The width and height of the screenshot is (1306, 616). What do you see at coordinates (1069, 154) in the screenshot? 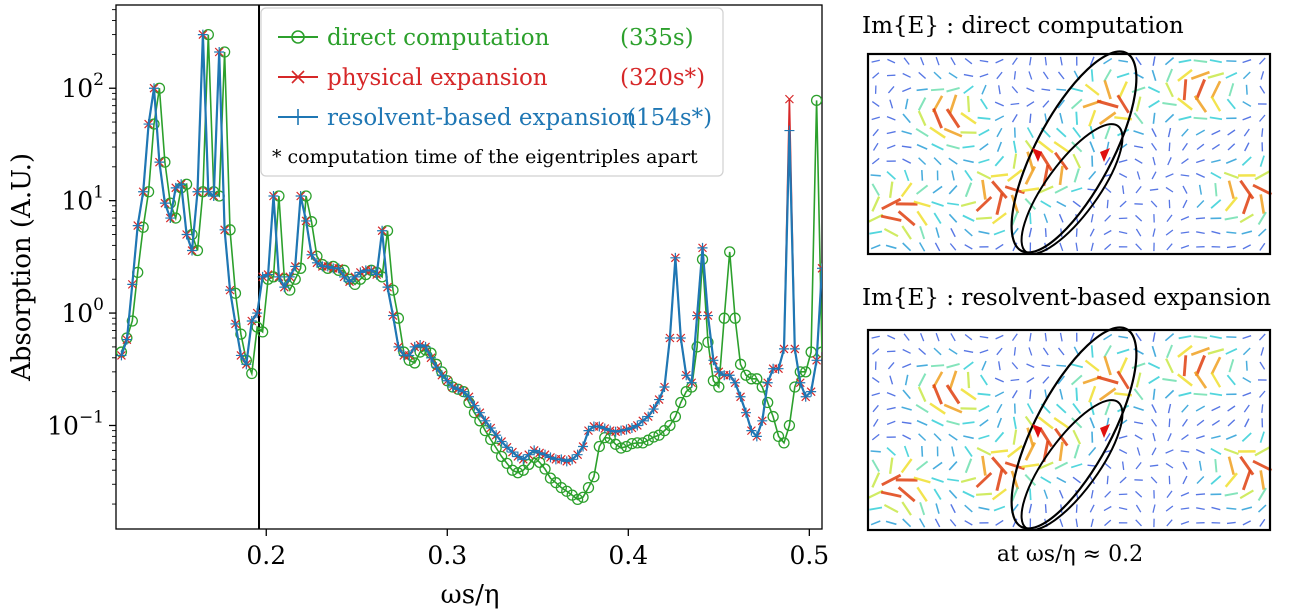
I see `panel-frame-direct` at bounding box center [1069, 154].